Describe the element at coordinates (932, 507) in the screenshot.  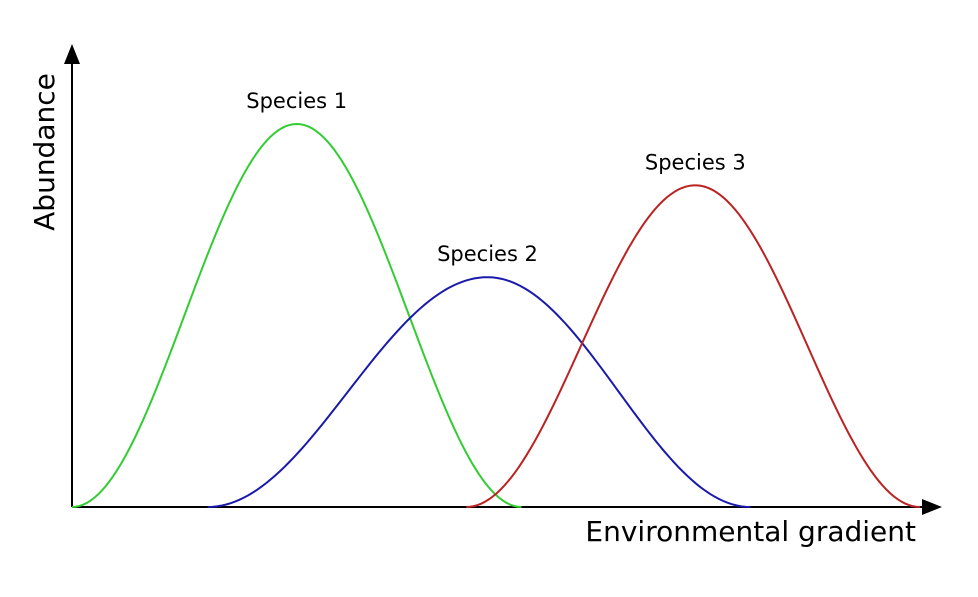
I see `x-axis-arrow` at that location.